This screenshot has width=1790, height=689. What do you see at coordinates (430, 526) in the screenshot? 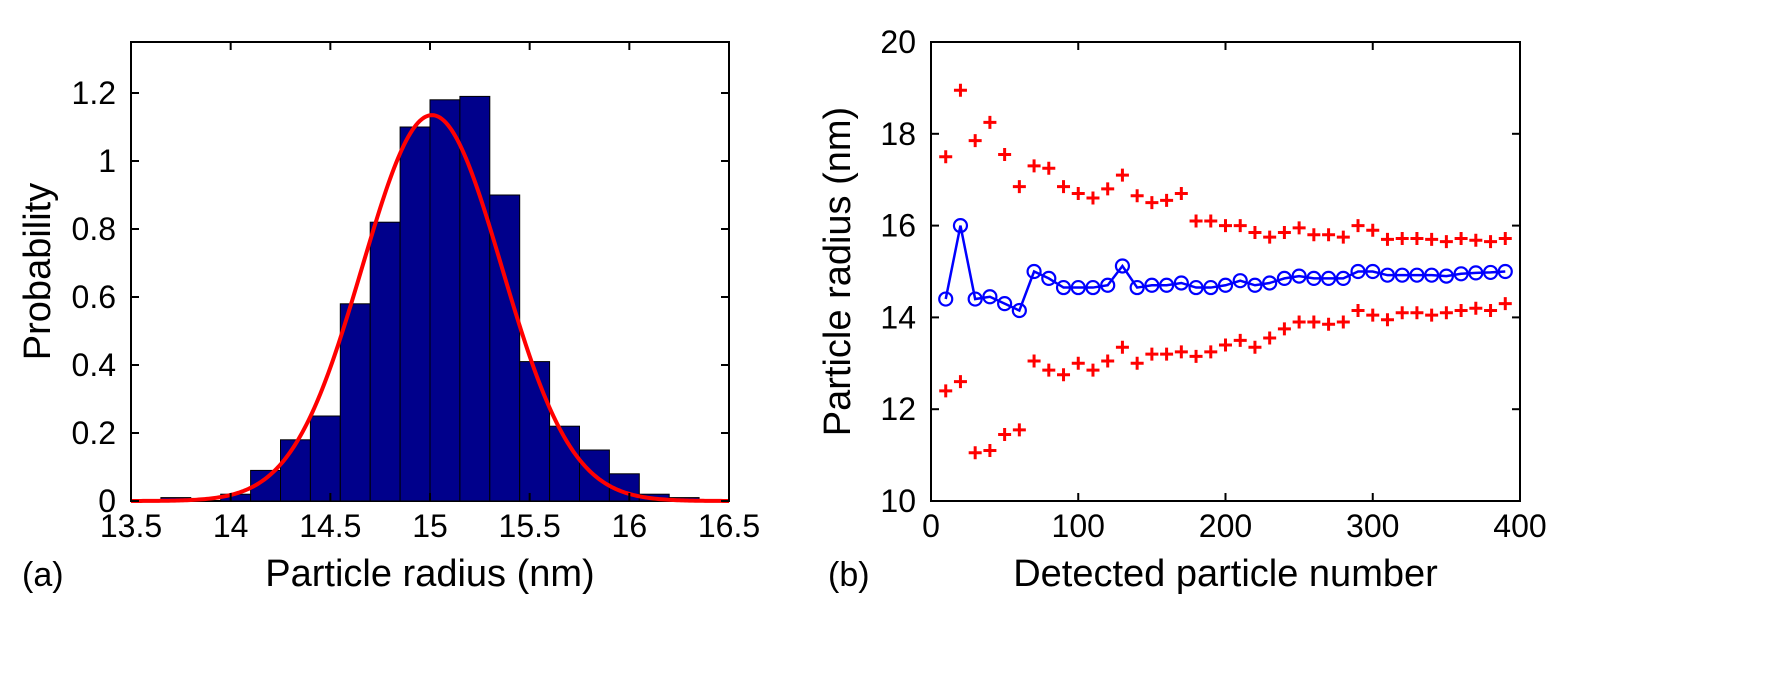
I see `x-tick-label: 15` at bounding box center [430, 526].